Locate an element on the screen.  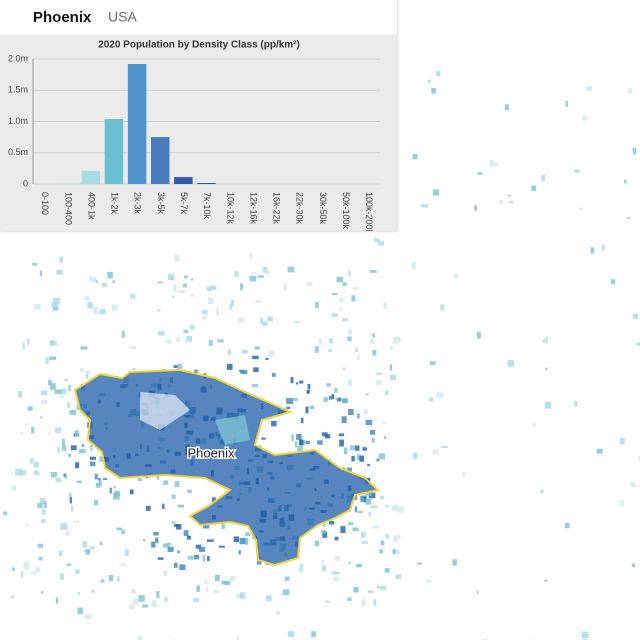
place-label: Phoenix is located at coordinates (211, 452).